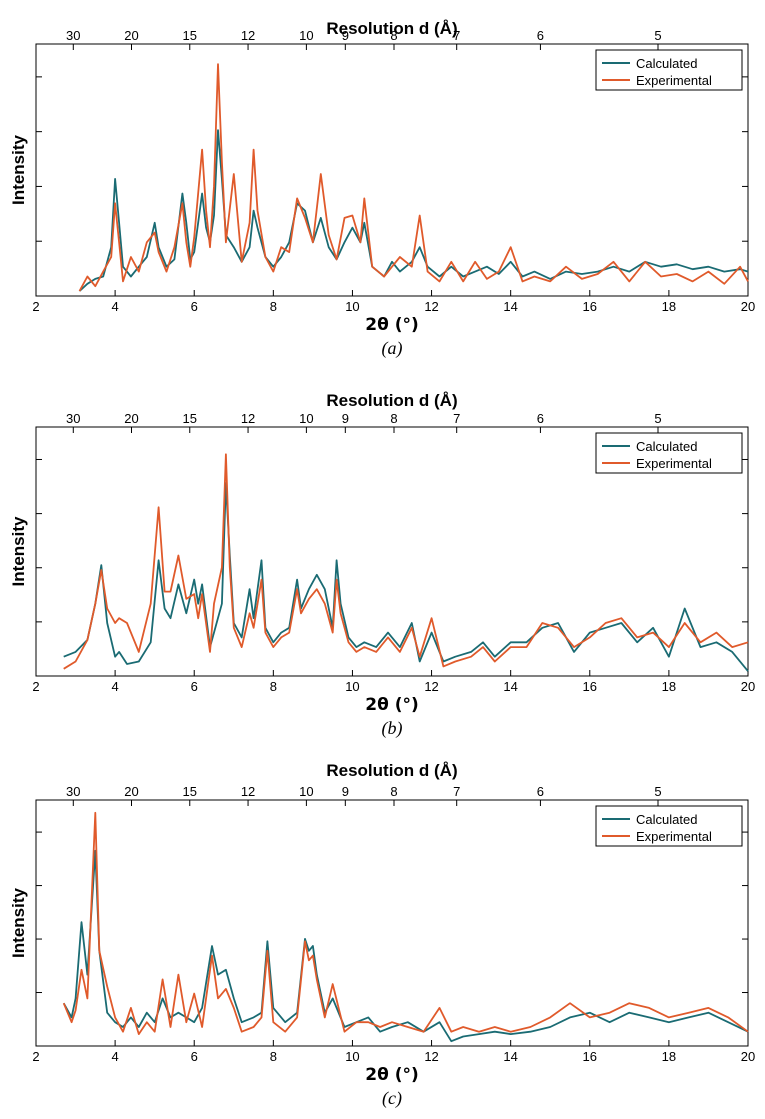  Describe the element at coordinates (392, 348) in the screenshot. I see `panel-label: (a)` at that location.